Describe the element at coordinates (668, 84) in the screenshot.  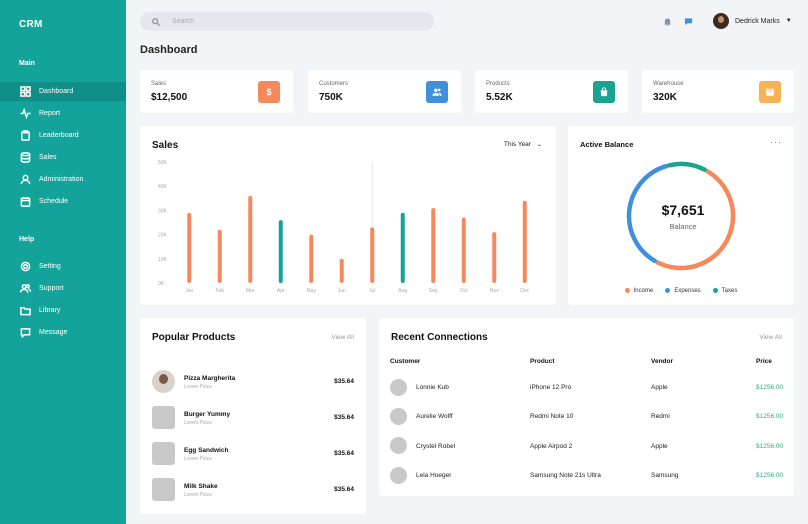
I see `stat-label: Warehouse` at that location.